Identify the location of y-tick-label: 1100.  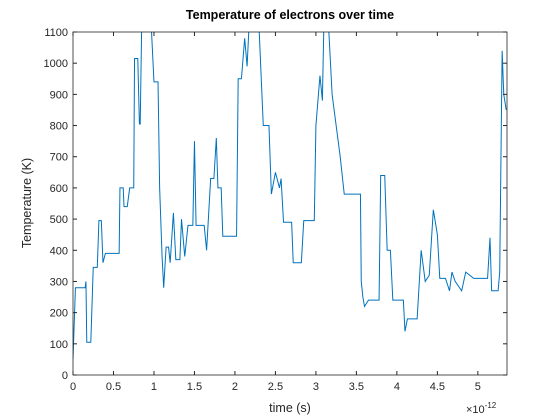
(56, 33).